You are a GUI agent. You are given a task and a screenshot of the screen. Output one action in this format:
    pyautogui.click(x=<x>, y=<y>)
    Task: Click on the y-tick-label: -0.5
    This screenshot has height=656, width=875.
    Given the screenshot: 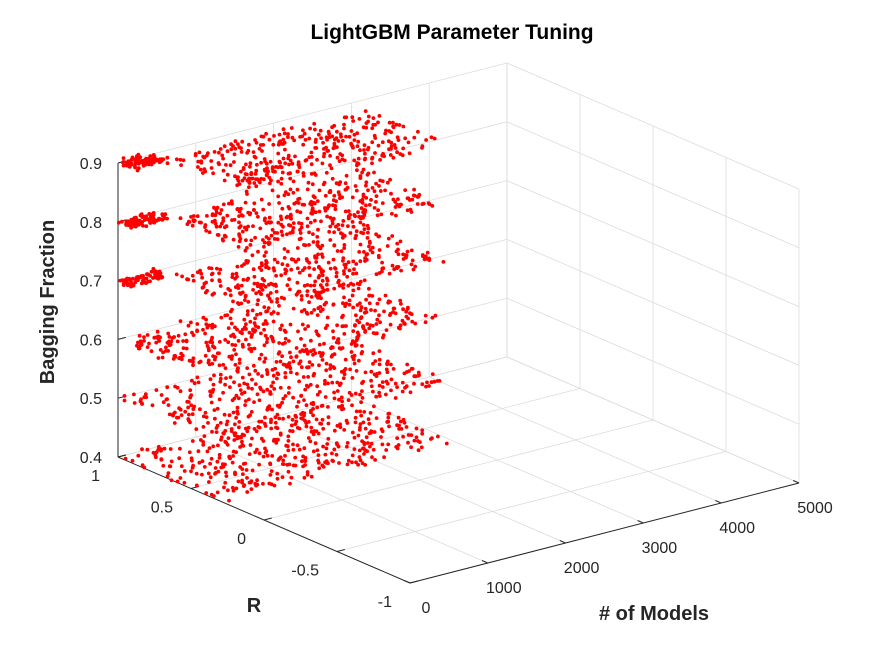 What is the action you would take?
    pyautogui.click(x=305, y=571)
    